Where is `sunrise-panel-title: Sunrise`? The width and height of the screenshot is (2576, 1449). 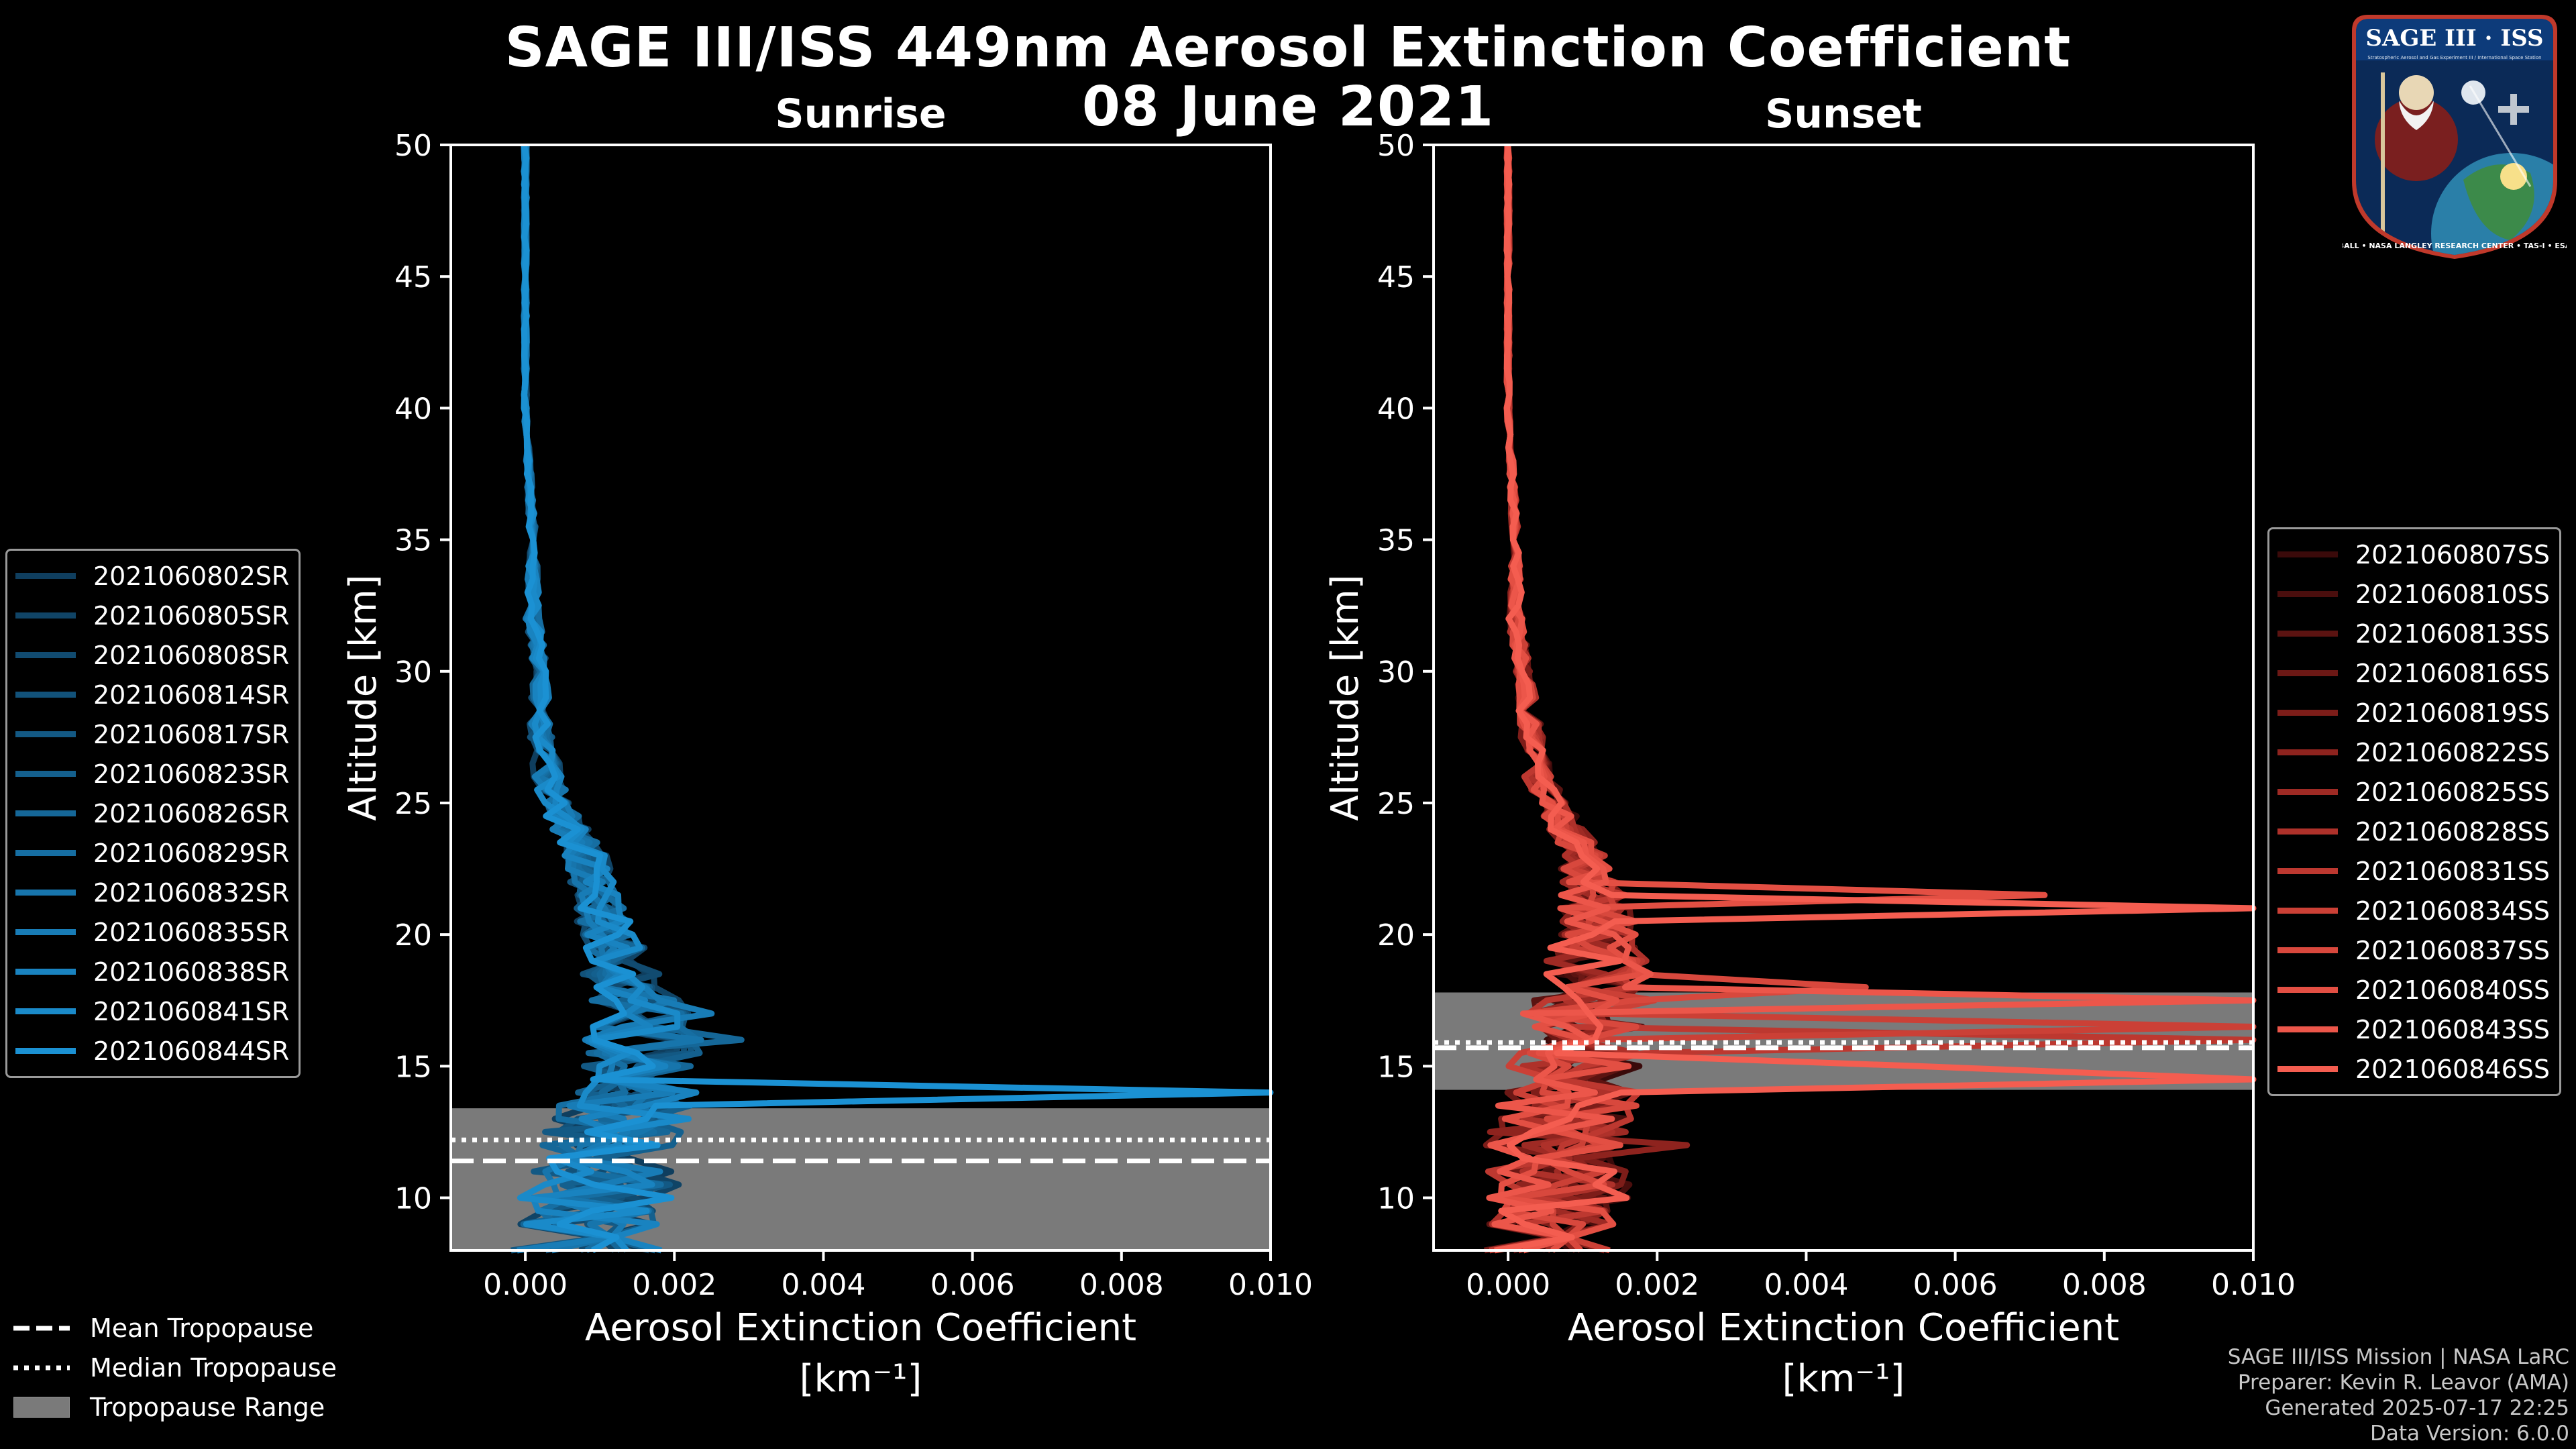
sunrise-panel-title: Sunrise is located at coordinates (860, 114).